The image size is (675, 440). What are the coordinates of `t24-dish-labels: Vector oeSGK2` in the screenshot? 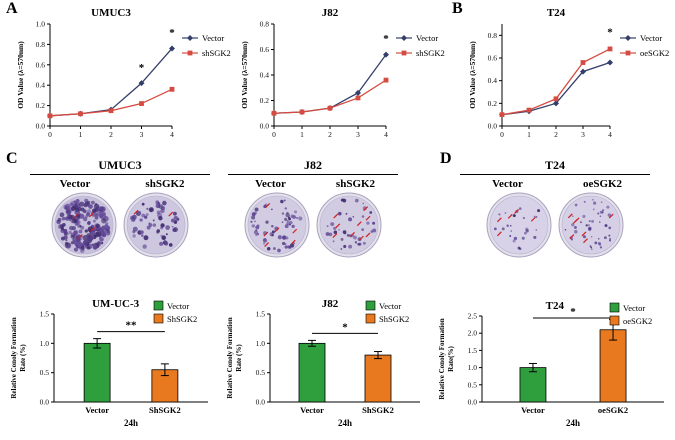 It's located at (555, 184).